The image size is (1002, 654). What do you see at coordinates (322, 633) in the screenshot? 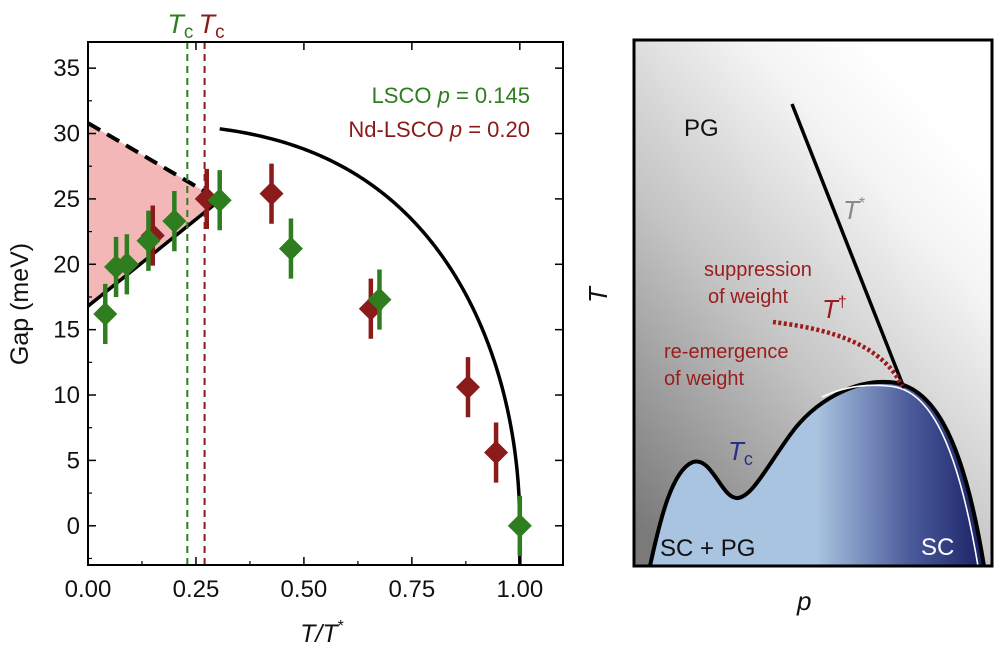
I see `x-axis-title: T/T*` at bounding box center [322, 633].